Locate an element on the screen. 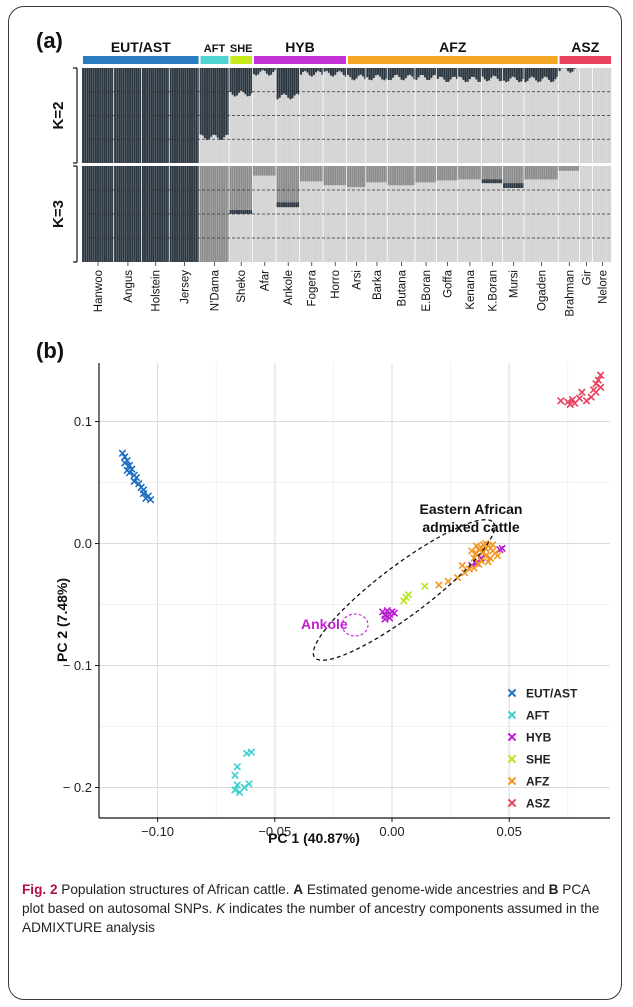  legend-label: AFZ is located at coordinates (537, 782).